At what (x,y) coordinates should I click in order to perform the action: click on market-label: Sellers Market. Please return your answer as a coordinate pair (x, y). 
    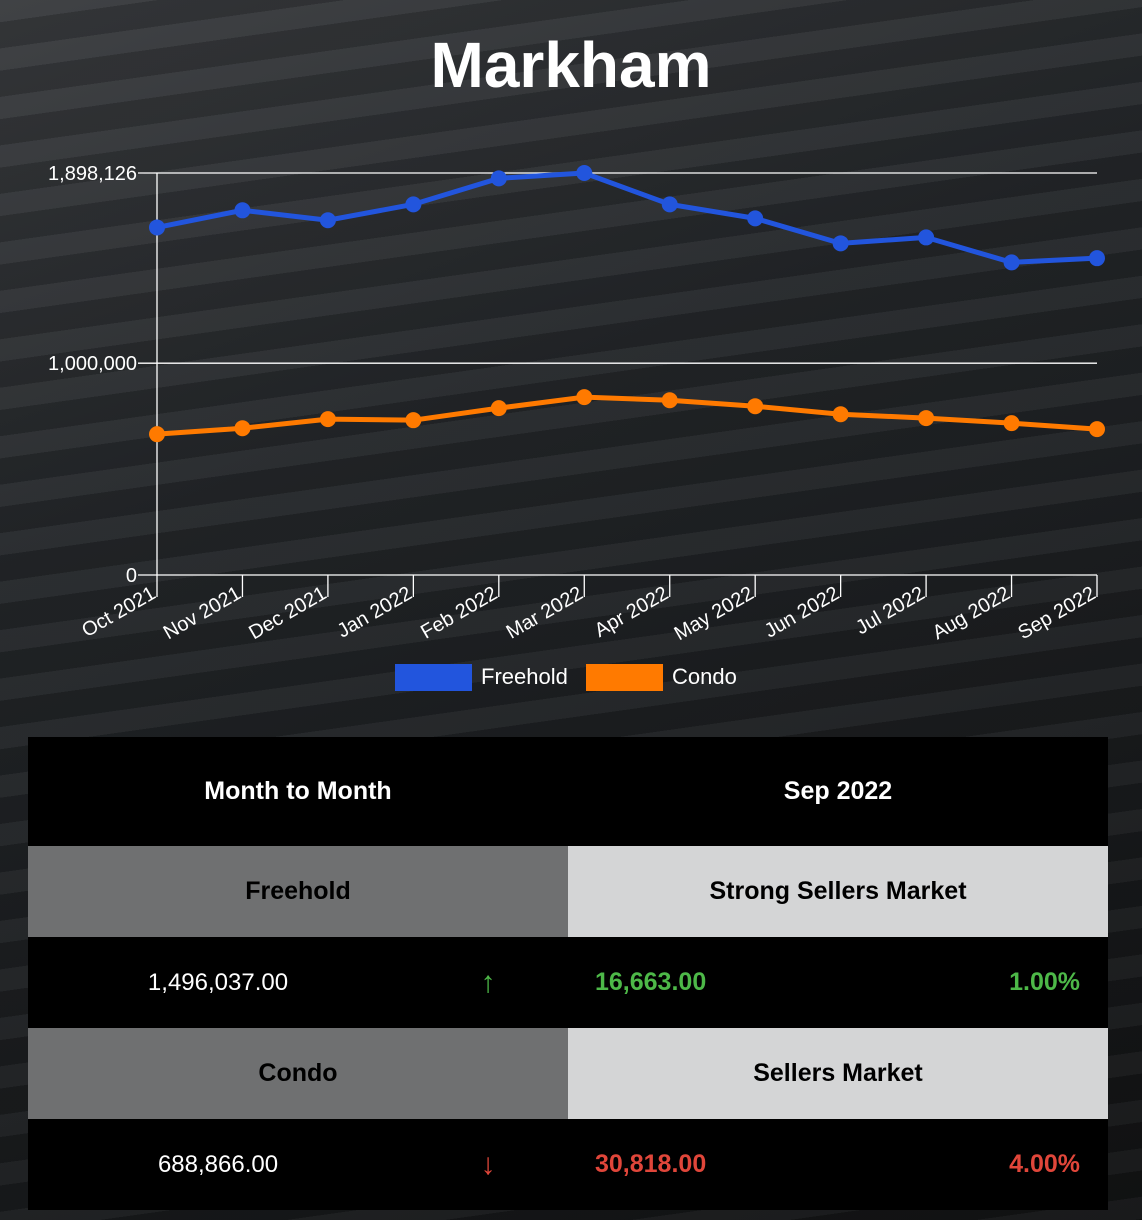
    Looking at the image, I should click on (838, 1073).